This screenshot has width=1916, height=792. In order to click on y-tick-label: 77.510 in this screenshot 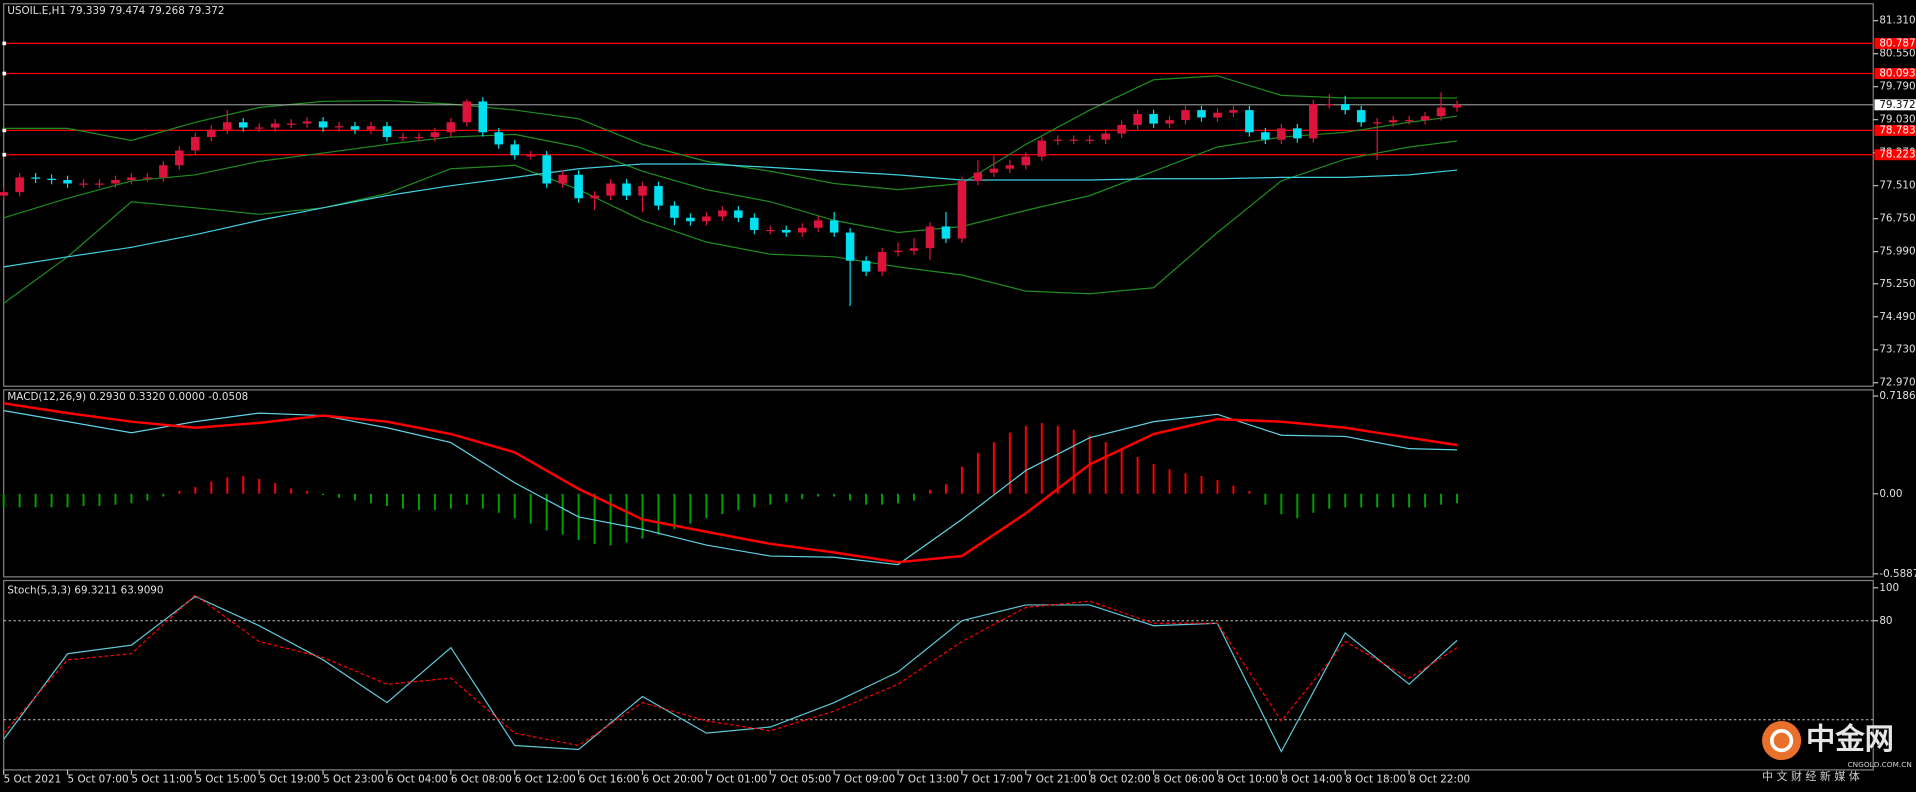, I will do `click(1897, 186)`.